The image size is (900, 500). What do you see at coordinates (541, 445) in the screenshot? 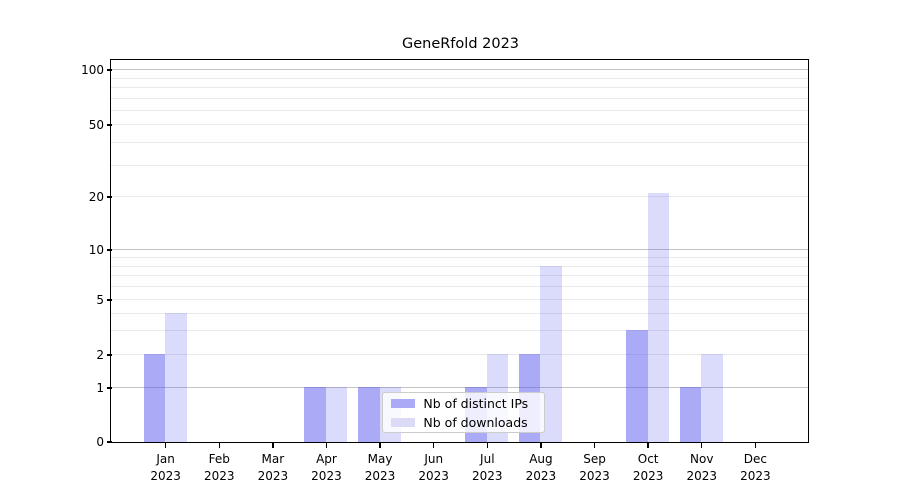
I see `x-tick-mark-aug` at bounding box center [541, 445].